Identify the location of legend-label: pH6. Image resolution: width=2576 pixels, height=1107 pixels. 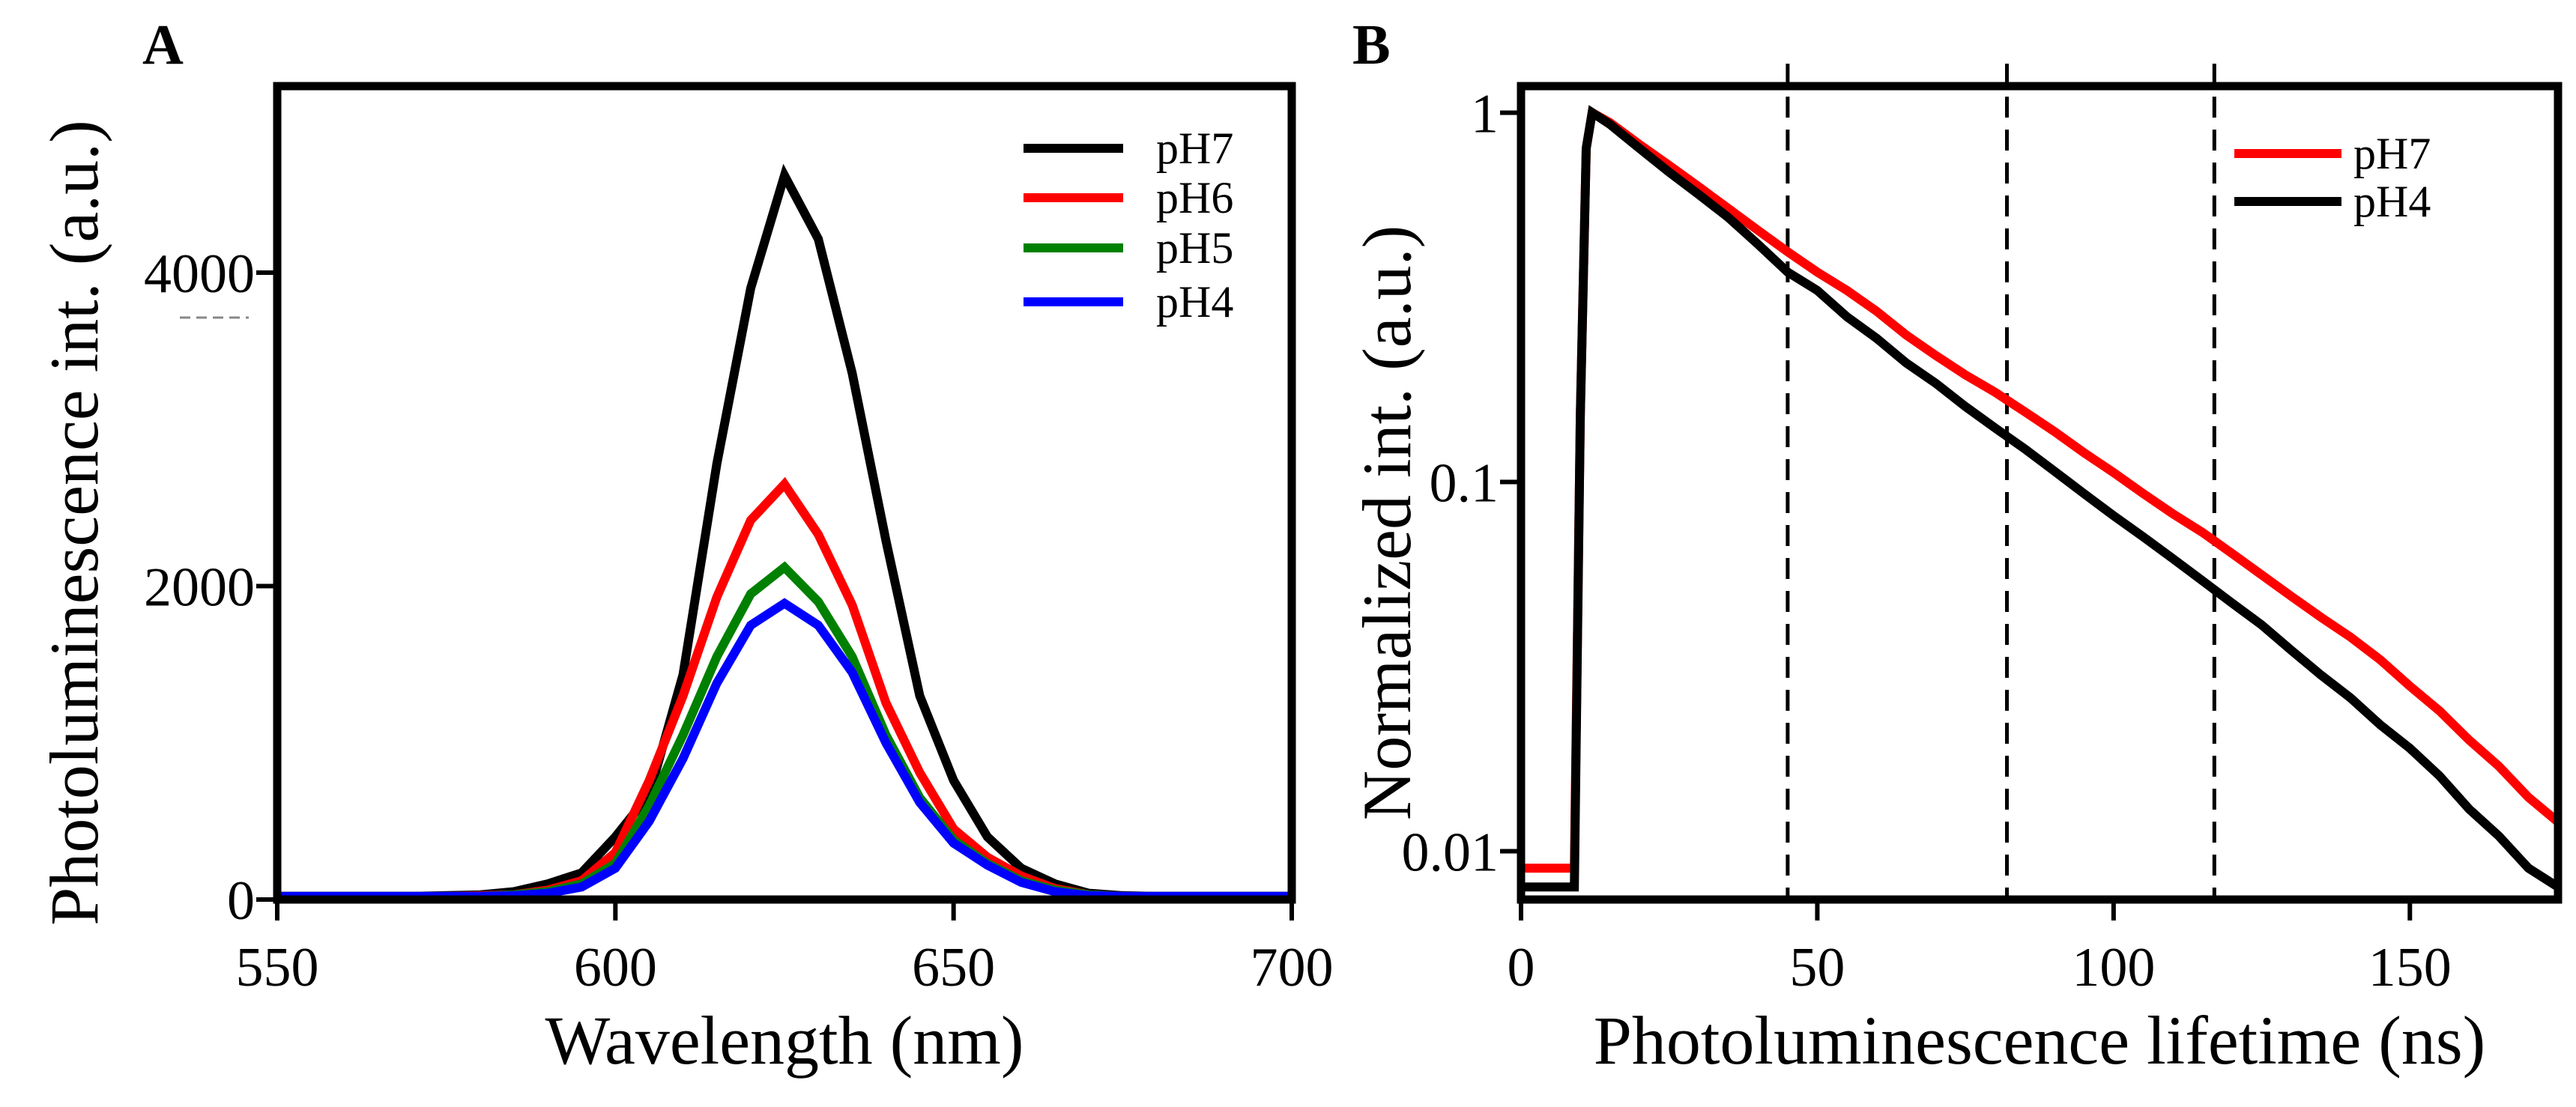
(1194, 197).